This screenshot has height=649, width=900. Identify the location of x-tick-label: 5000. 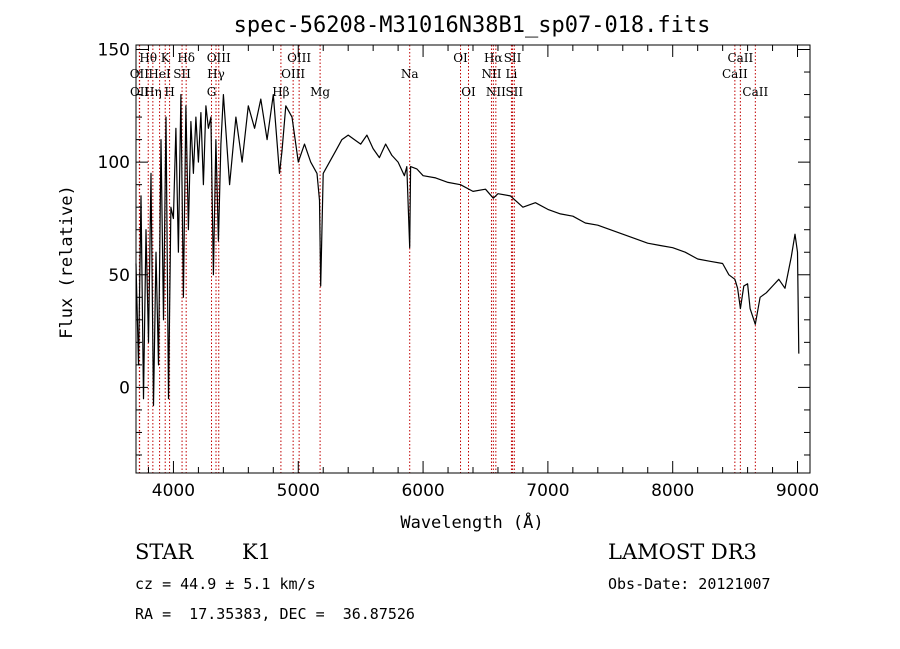
(298, 491).